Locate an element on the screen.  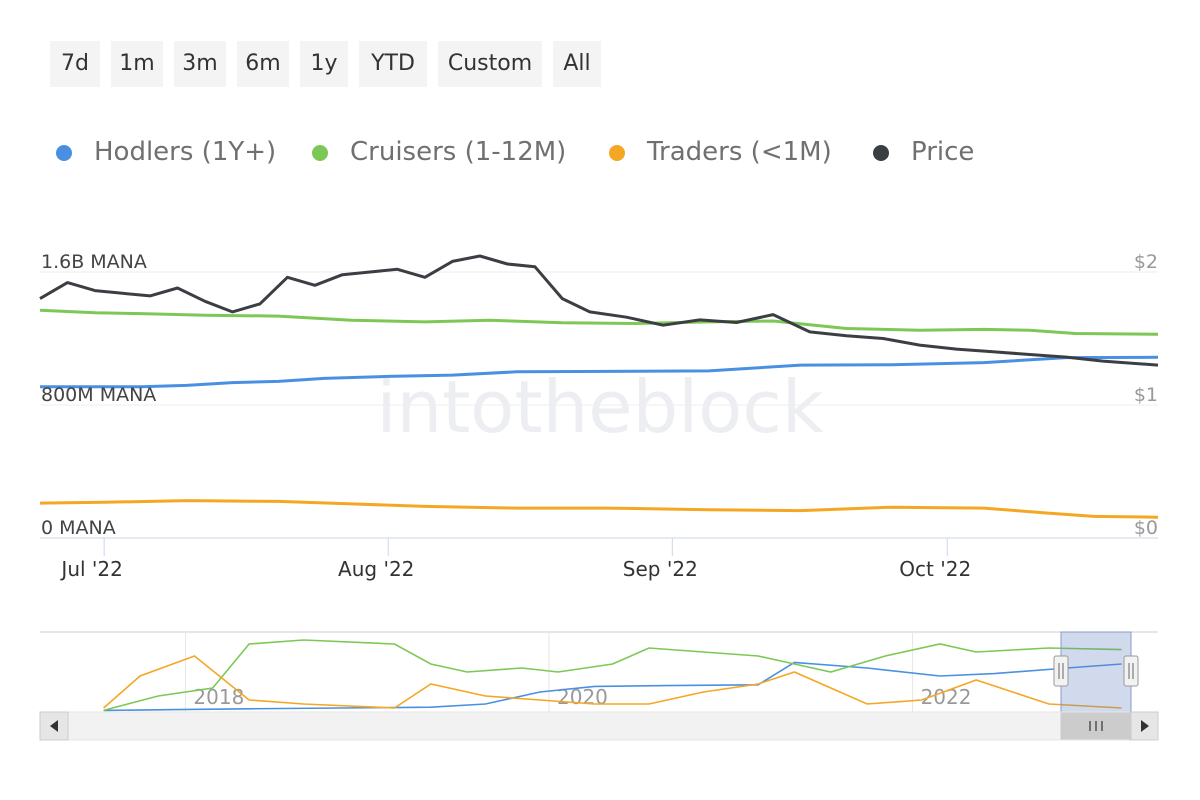
left-axis-tick-label: 1.6B MANA is located at coordinates (94, 262).